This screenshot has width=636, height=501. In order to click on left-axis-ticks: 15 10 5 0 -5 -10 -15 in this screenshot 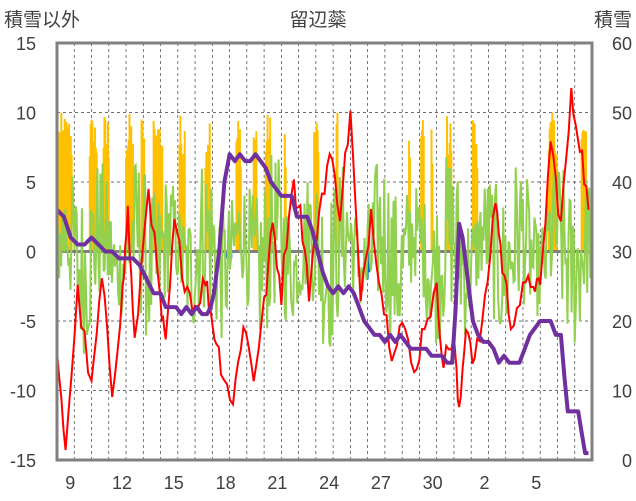, I will do `click(23, 252)`.